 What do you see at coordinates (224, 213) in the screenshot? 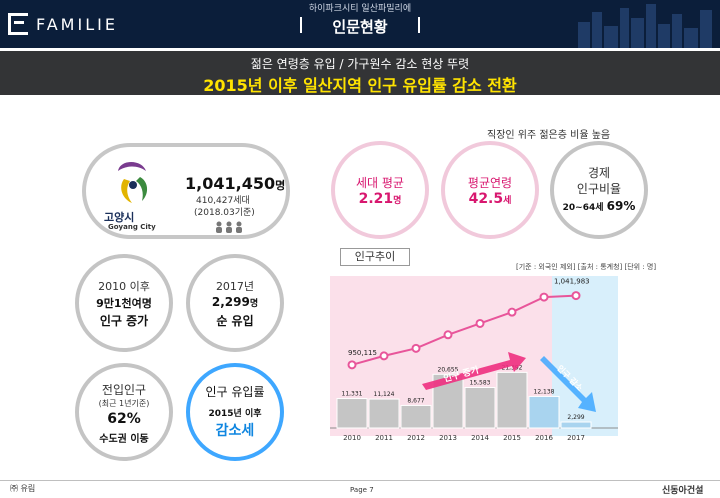
I see `basis-date: (2018.03기준)` at bounding box center [224, 213].